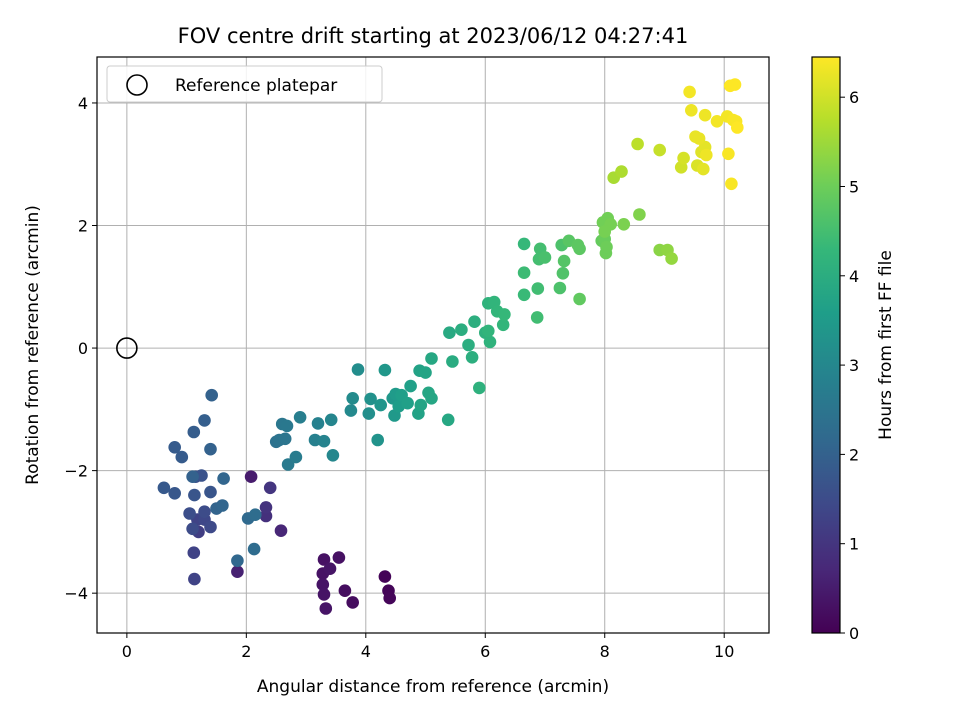  Describe the element at coordinates (433, 687) in the screenshot. I see `x-axis-label: Angular distance from reference (arcmin)` at that location.